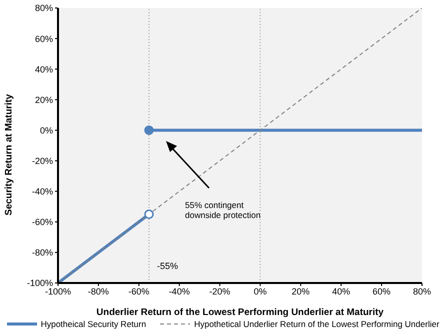  I want to click on y-tick-label: 80%, so click(43, 8).